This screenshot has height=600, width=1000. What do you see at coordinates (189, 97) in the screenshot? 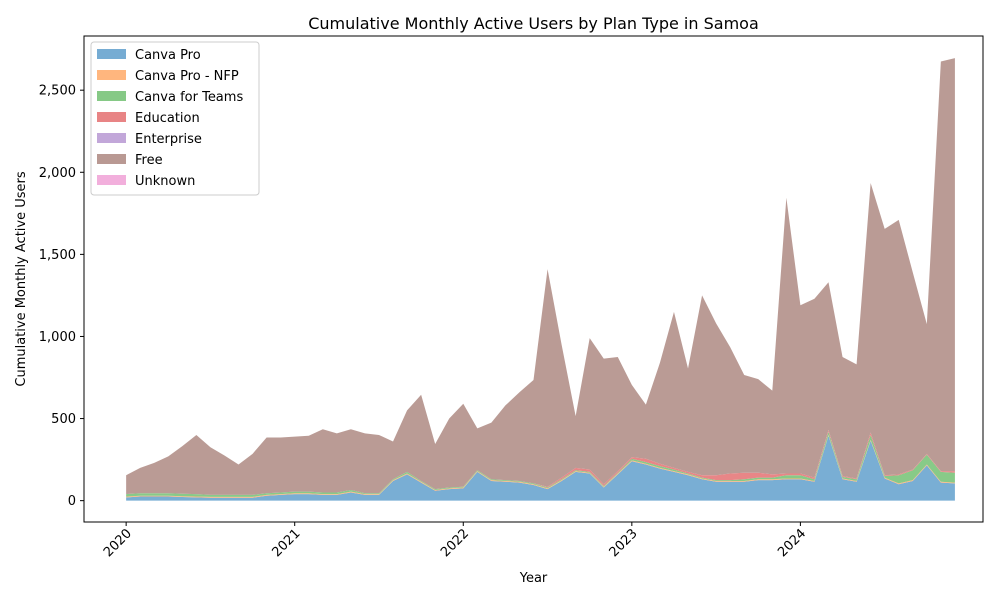
I see `legend-label: Canva for Teams` at bounding box center [189, 97].